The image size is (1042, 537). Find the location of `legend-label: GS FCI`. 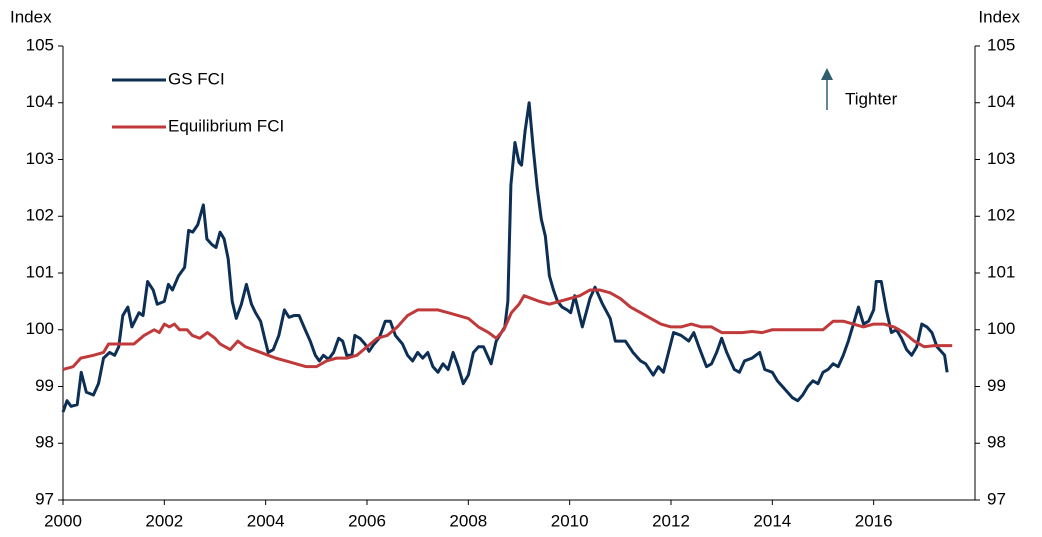

legend-label: GS FCI is located at coordinates (196, 78).